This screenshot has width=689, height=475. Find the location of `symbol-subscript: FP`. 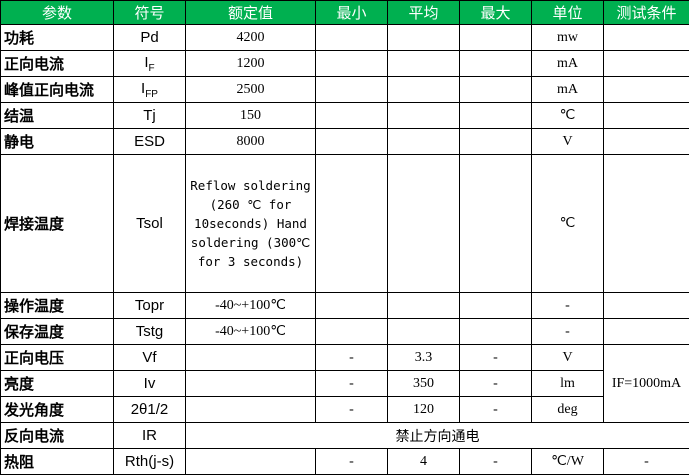

symbol-subscript: FP is located at coordinates (151, 94).